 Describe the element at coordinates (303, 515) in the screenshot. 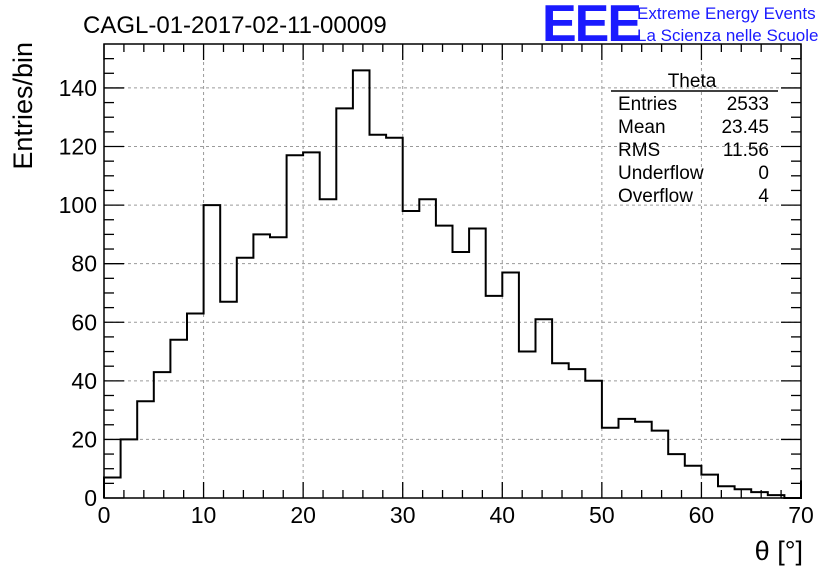

I see `x-tick-label: 20` at that location.